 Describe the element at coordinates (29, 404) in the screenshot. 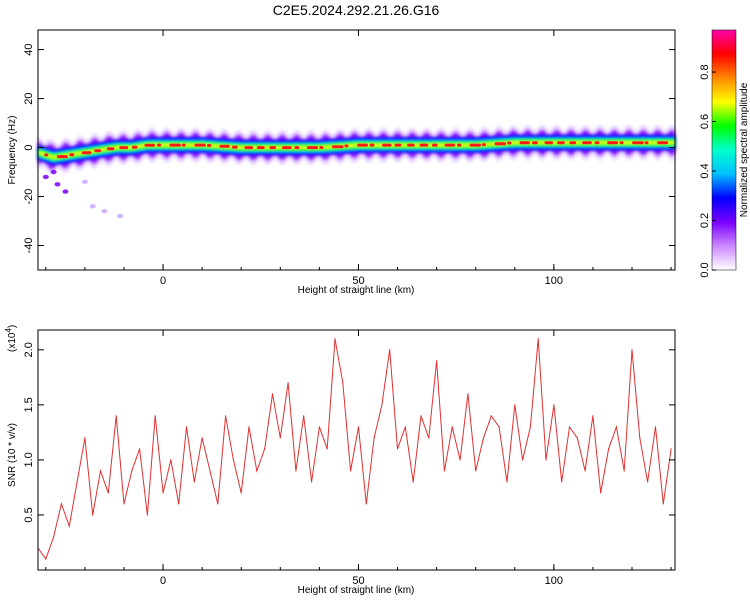

I see `y-tick-label: 1.5` at that location.